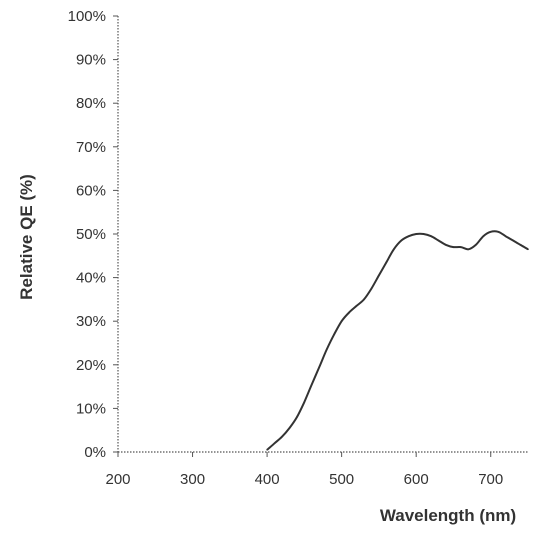  What do you see at coordinates (91, 60) in the screenshot?
I see `y-tick-label: 90%` at bounding box center [91, 60].